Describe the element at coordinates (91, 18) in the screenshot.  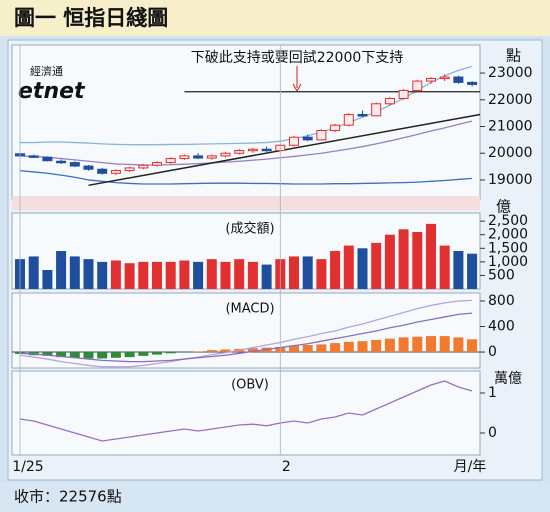
I see `page-title: 圖一 恒指日綫圖` at that location.